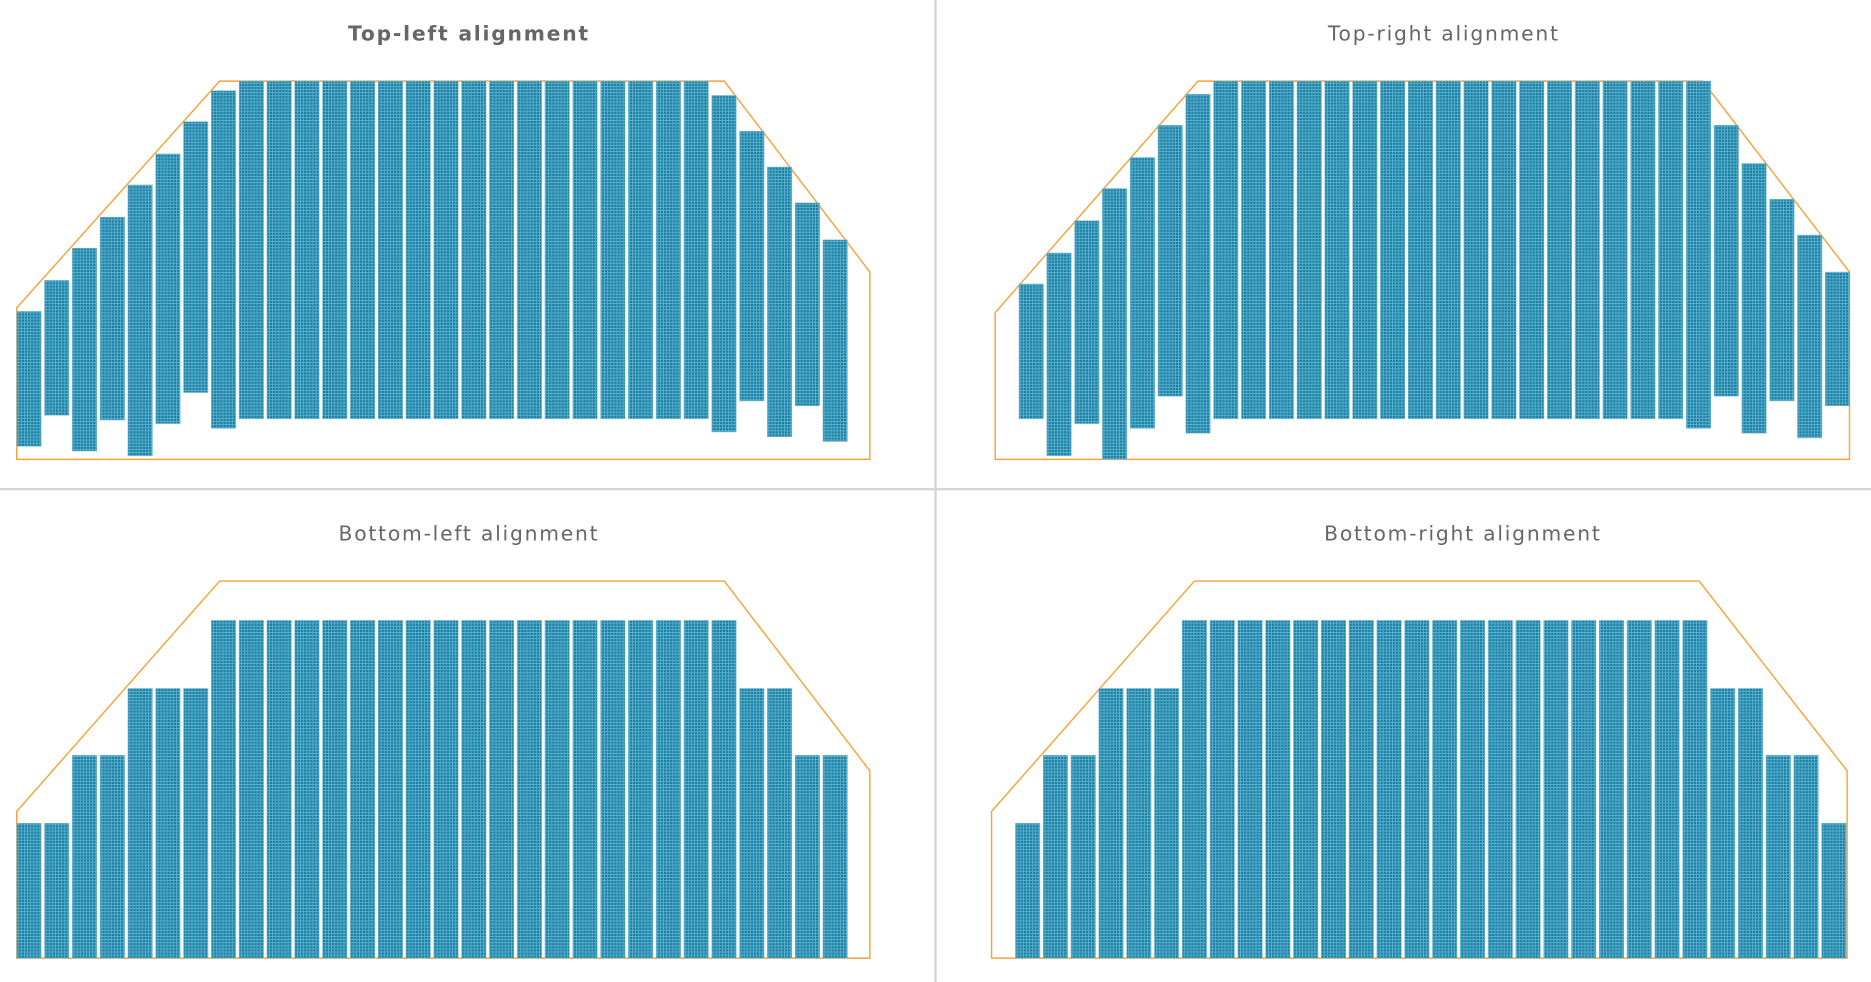 Image resolution: width=1871 pixels, height=982 pixels. Describe the element at coordinates (1443, 34) in the screenshot. I see `panel-title-top-right: Top-right alignment` at that location.